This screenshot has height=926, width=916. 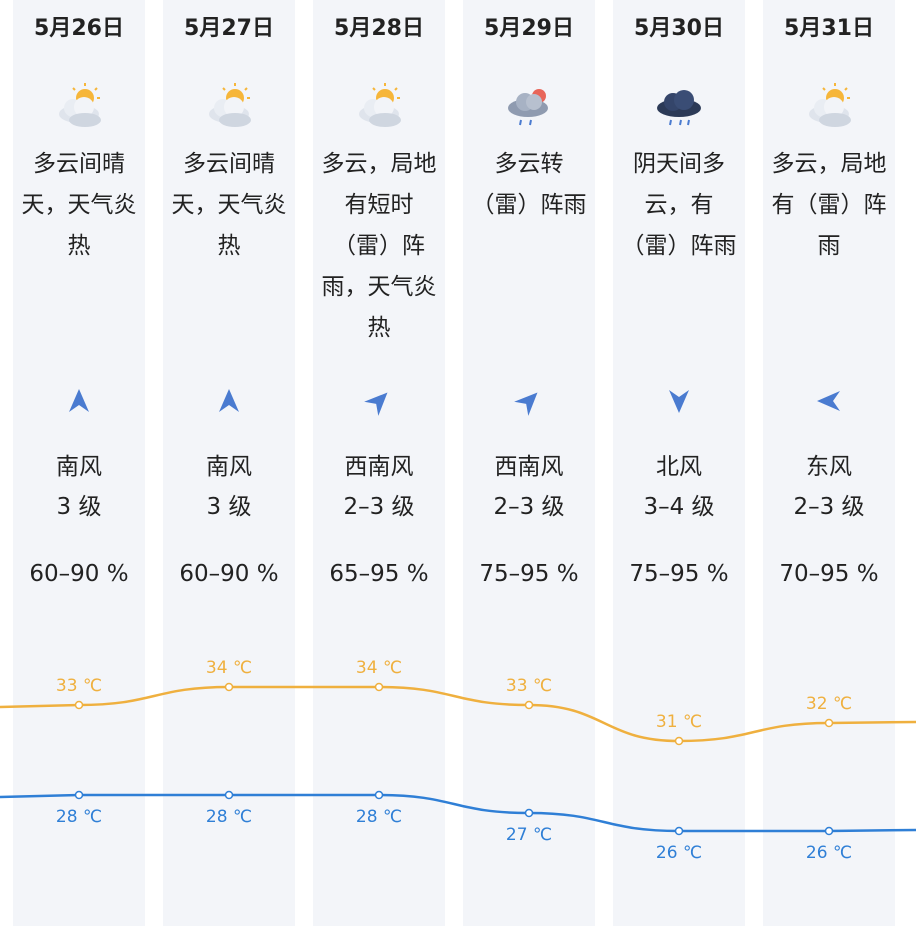 I want to click on day-column: 5月30日阴天间多云，有（雷）阵雨北风 3–4 级 75–95 %, so click(x=679, y=463).